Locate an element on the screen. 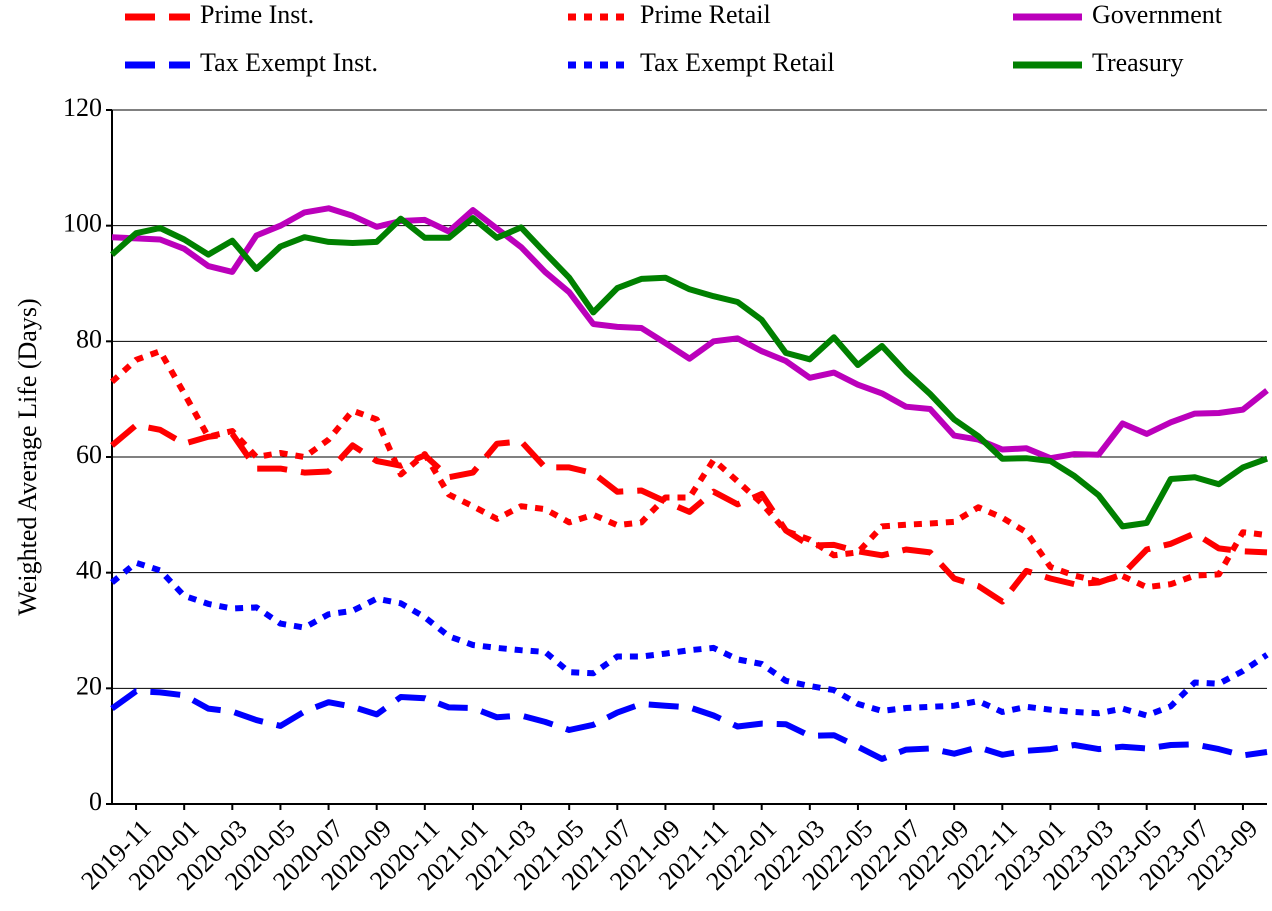 The image size is (1272, 911). legend-label: Prime Retail is located at coordinates (705, 14).